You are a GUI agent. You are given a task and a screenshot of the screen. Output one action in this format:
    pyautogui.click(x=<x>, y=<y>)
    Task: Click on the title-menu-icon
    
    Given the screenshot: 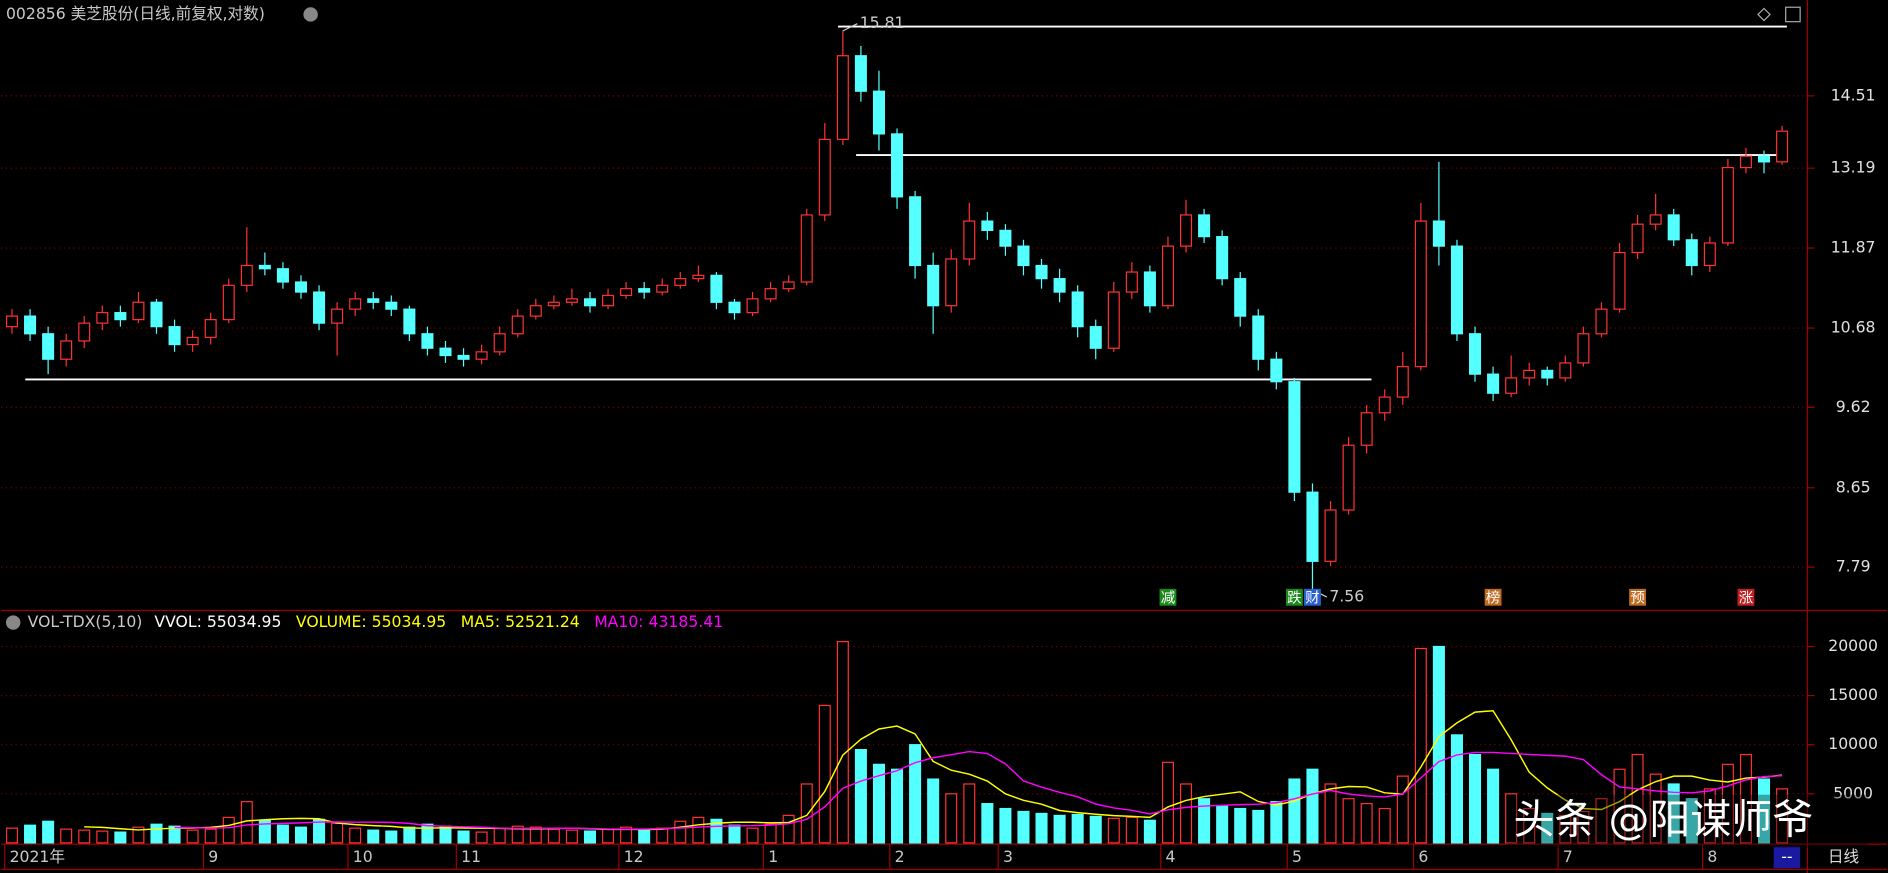 What is the action you would take?
    pyautogui.click(x=310, y=14)
    